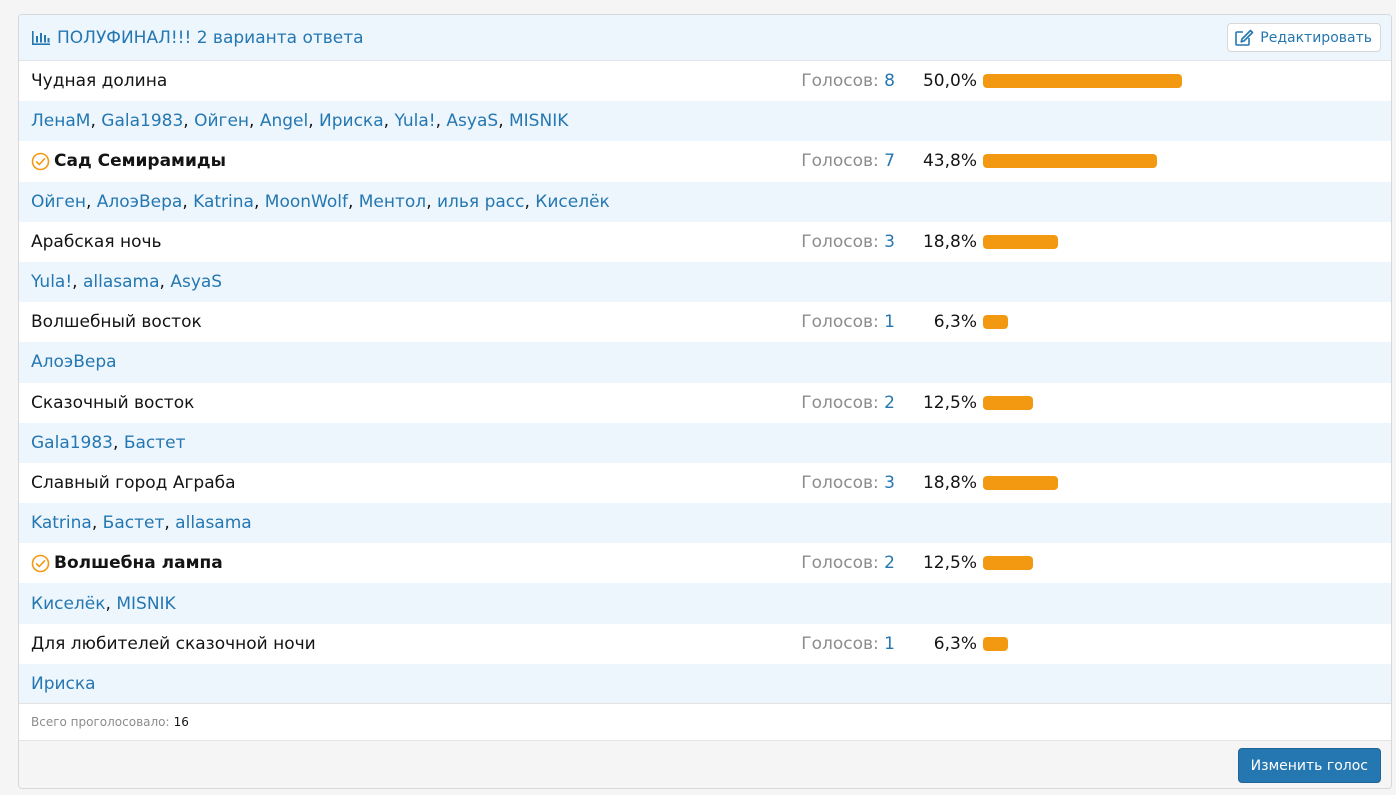 The width and height of the screenshot is (1396, 795). Describe the element at coordinates (705, 161) in the screenshot. I see `poll-option-row: Сад Семирамиды Голосов: 7 43,8%` at that location.